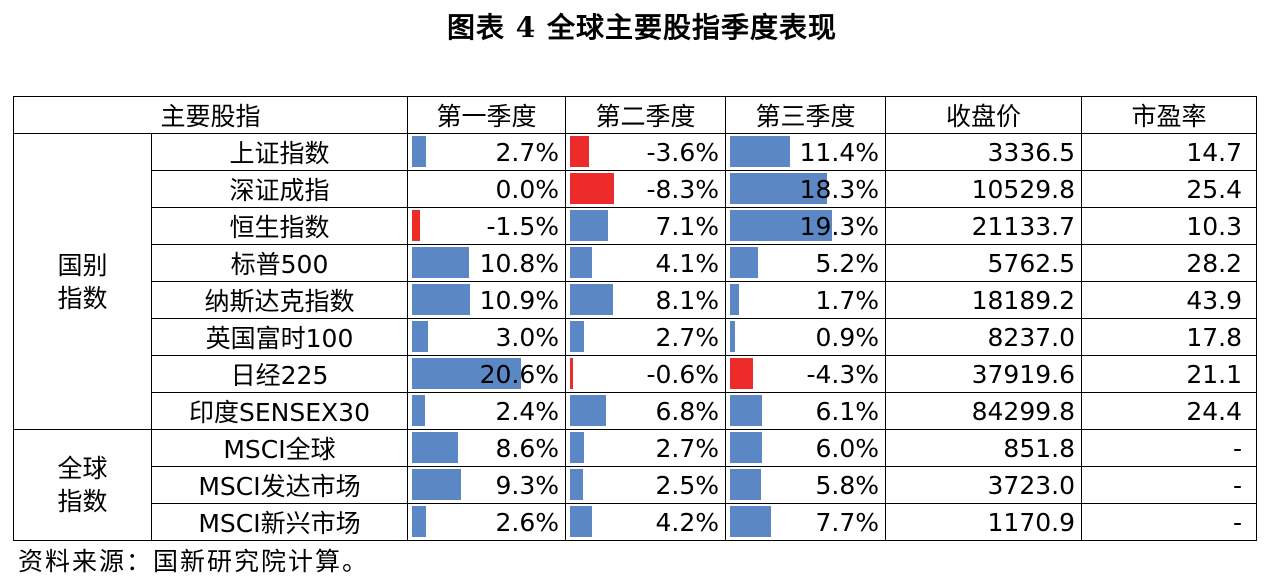  I want to click on q1-value: 2.6%, so click(527, 522).